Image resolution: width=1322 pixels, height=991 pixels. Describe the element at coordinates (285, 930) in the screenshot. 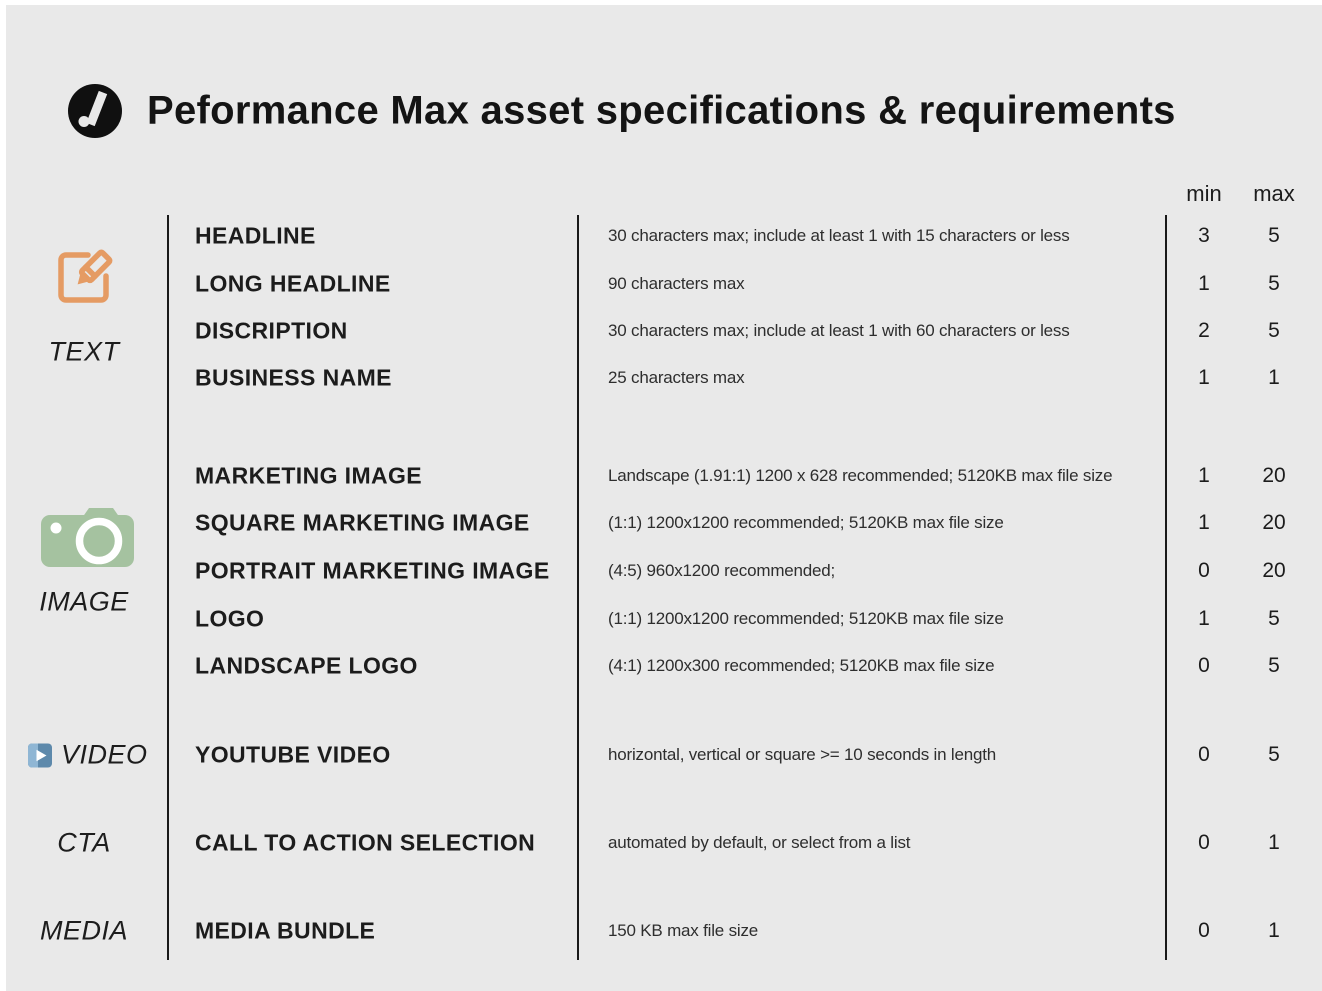

I see `asset-name: MEDIA BUNDLE` at that location.